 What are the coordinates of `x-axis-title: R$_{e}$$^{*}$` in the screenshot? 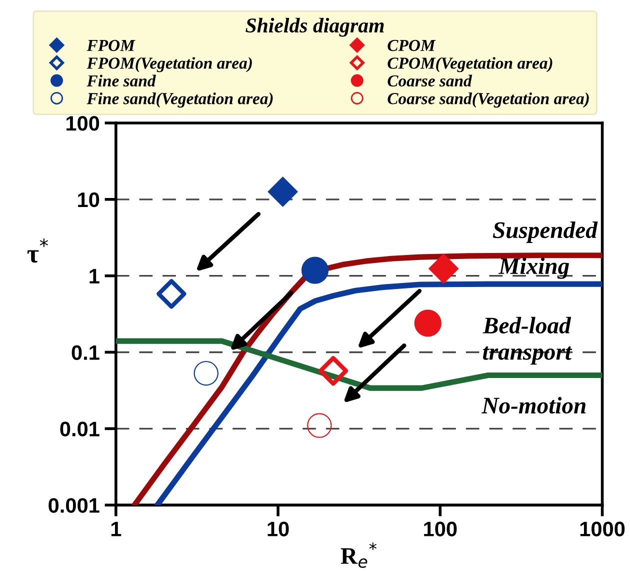 It's located at (358, 555).